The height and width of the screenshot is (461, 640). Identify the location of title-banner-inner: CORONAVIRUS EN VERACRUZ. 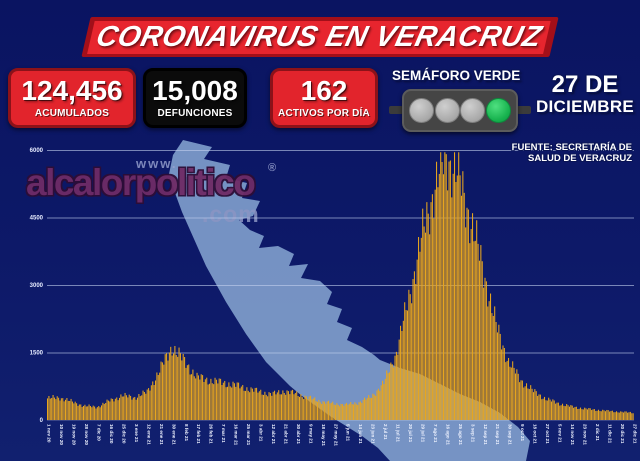
(319, 37).